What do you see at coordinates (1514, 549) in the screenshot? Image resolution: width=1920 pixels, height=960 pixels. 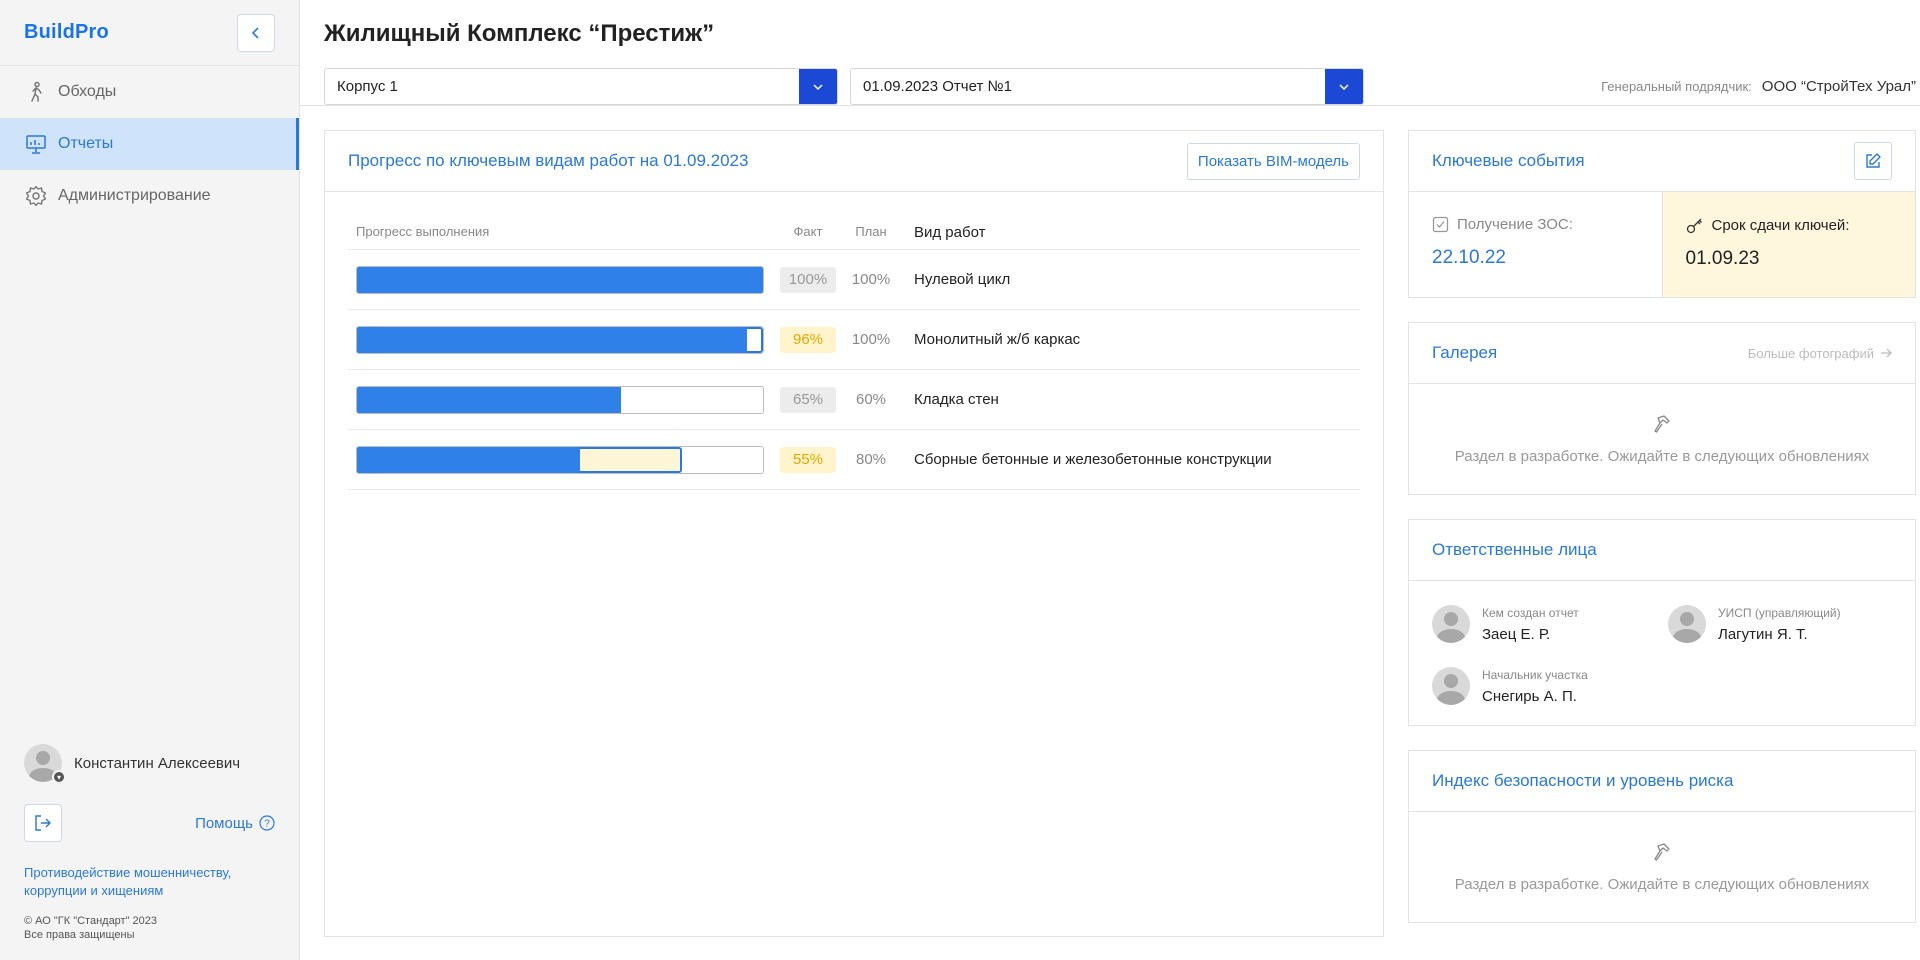 I see `responsible-title: Ответственные лица` at bounding box center [1514, 549].